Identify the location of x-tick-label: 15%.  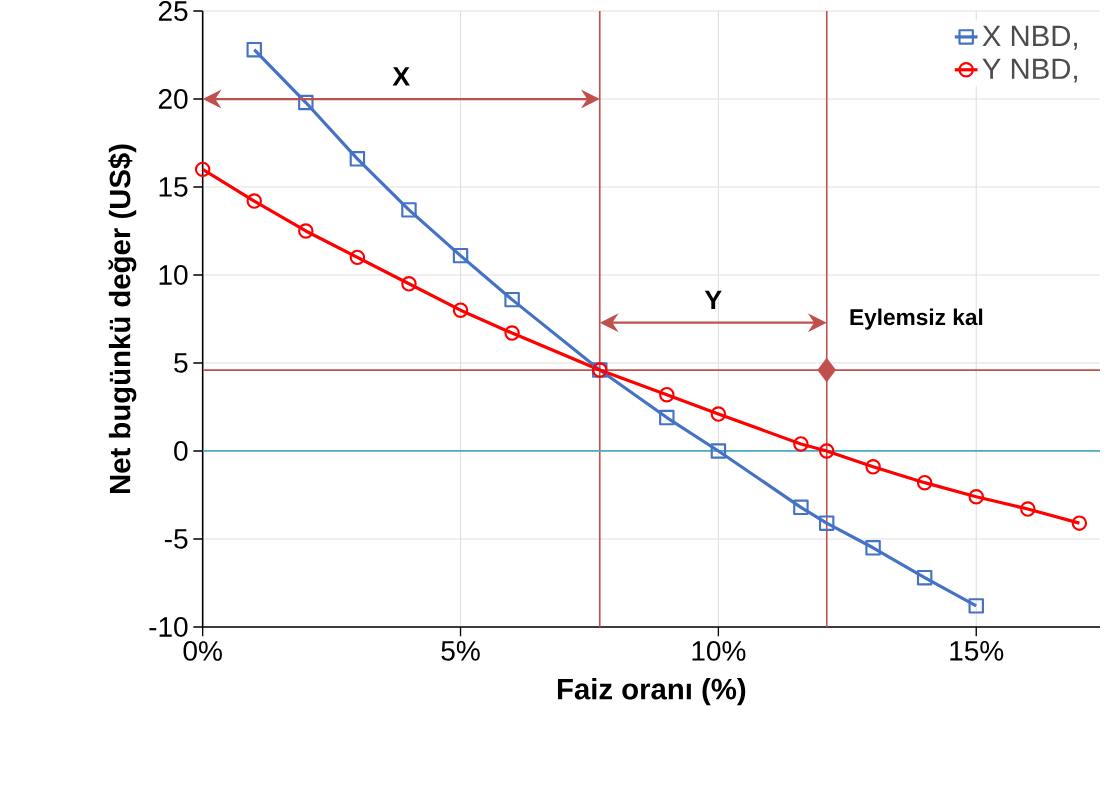
(977, 651).